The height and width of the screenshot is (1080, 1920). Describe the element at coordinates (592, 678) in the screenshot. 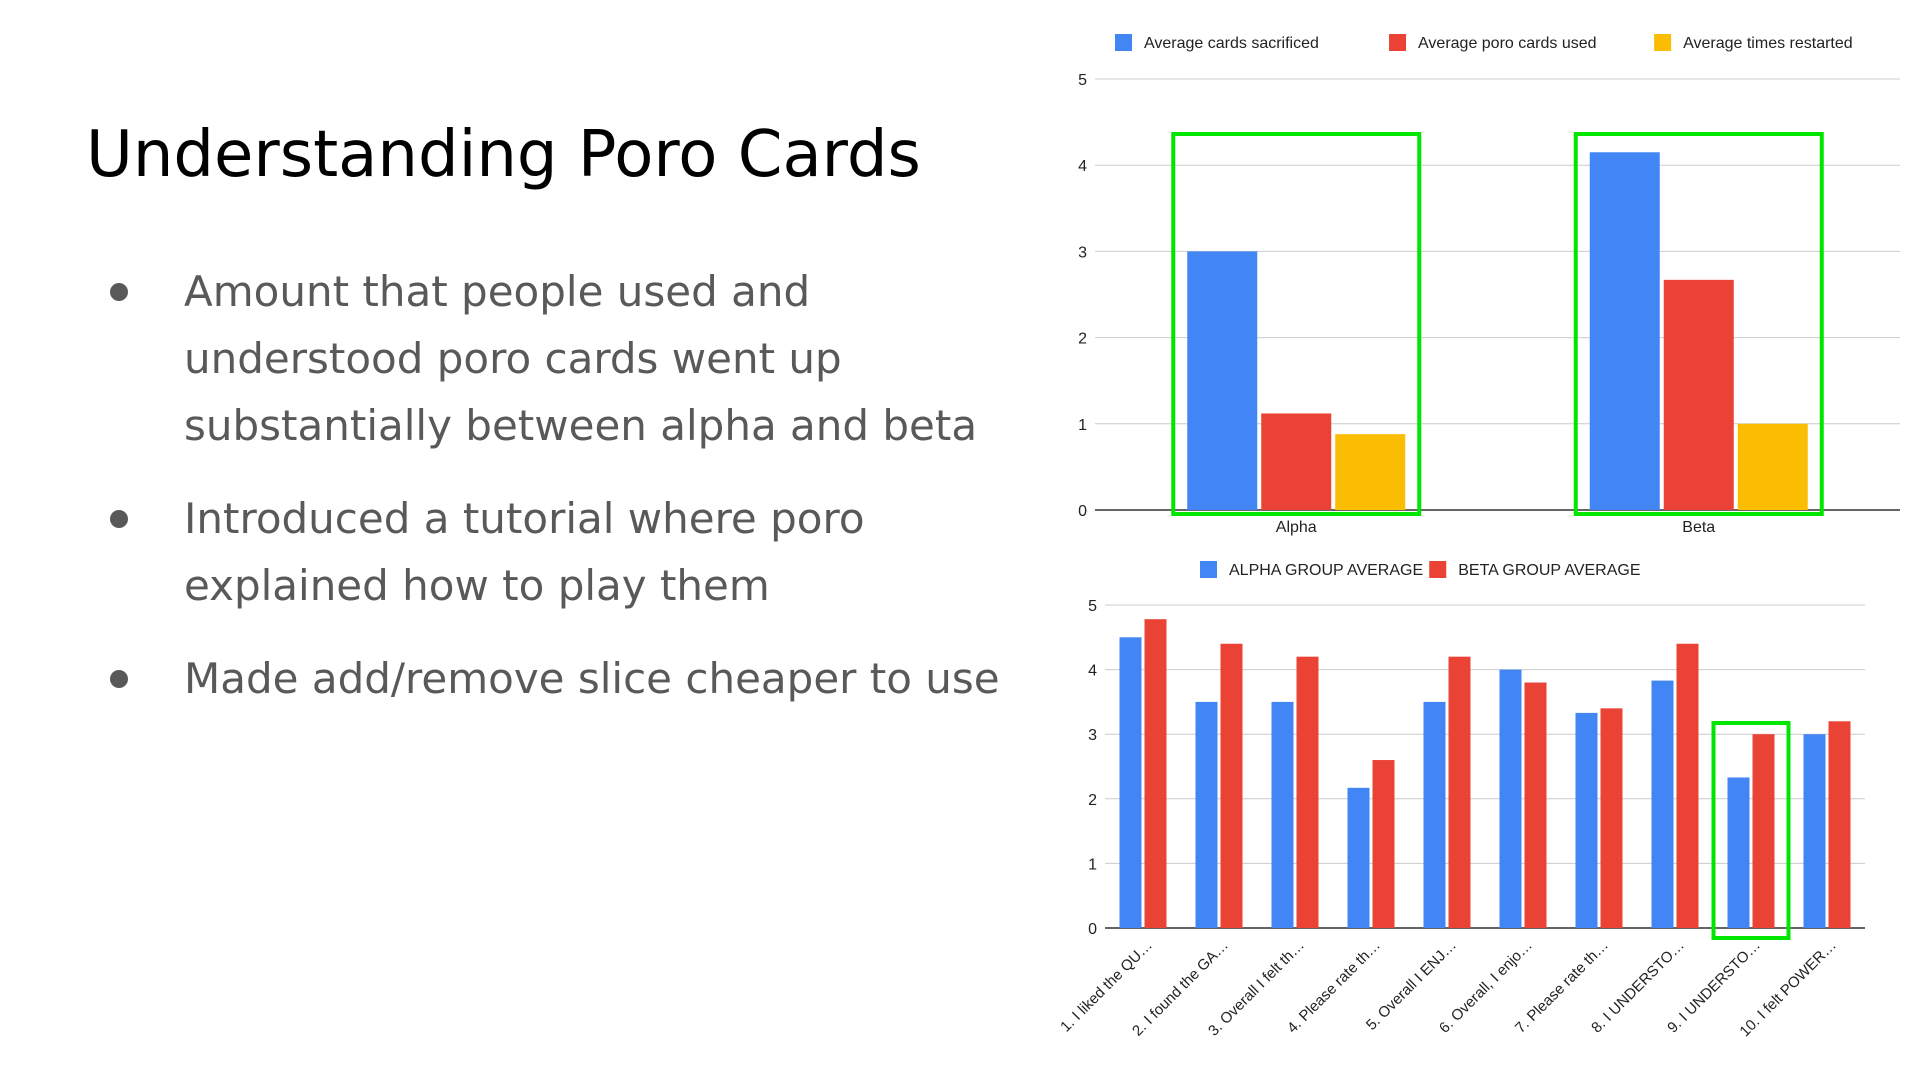

I see `bullet-text: Made add/remove slice cheaper to use` at that location.